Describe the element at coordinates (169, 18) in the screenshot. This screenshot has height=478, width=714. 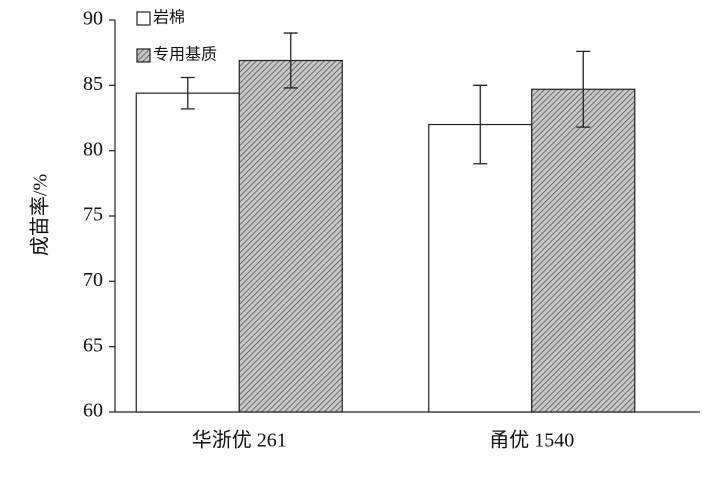
I see `legend-text: 岩棉` at that location.